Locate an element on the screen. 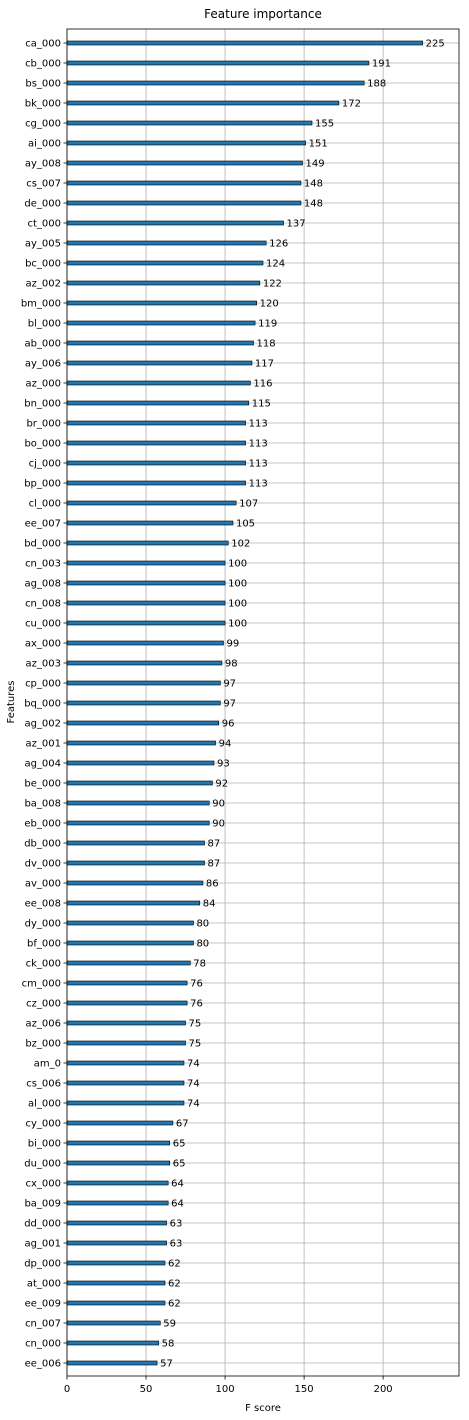  x-ticks: 0 50 100 150 200 is located at coordinates (228, 1385).